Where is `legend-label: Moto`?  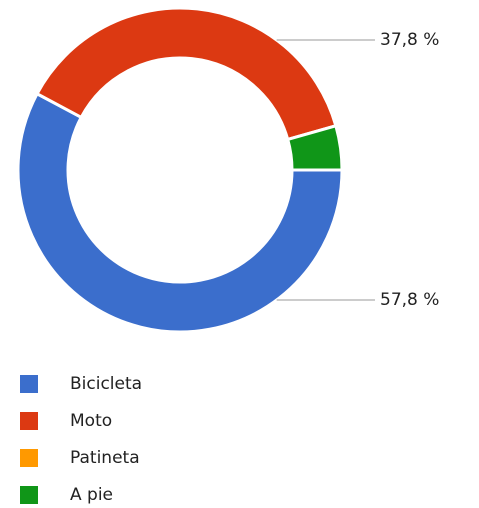 legend-label: Moto is located at coordinates (91, 421).